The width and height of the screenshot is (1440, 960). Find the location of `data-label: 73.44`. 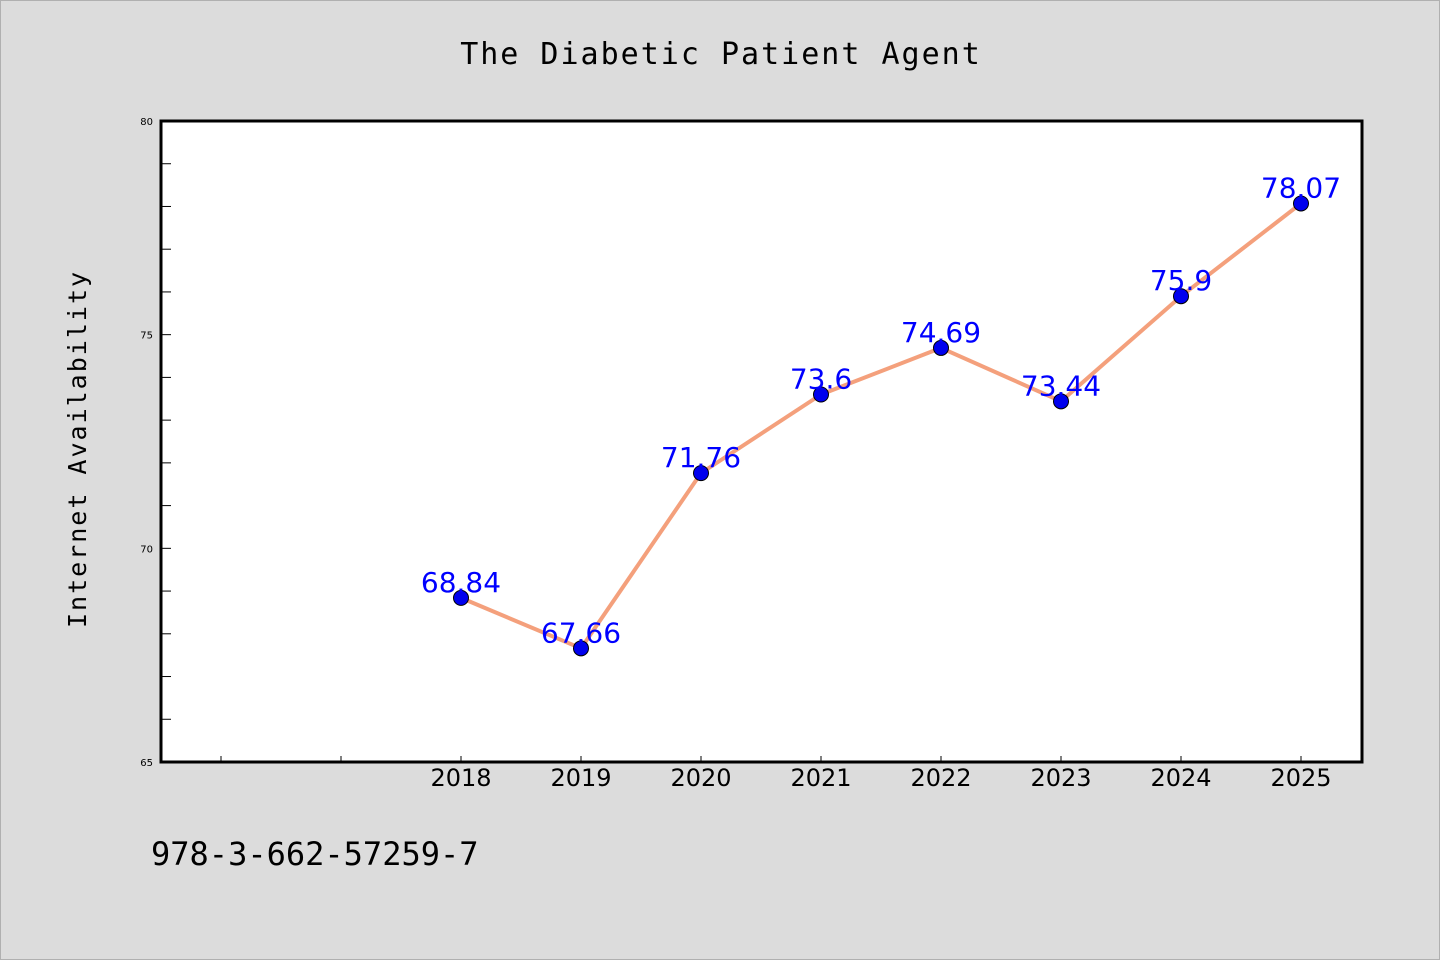

data-label: 73.44 is located at coordinates (1061, 385).